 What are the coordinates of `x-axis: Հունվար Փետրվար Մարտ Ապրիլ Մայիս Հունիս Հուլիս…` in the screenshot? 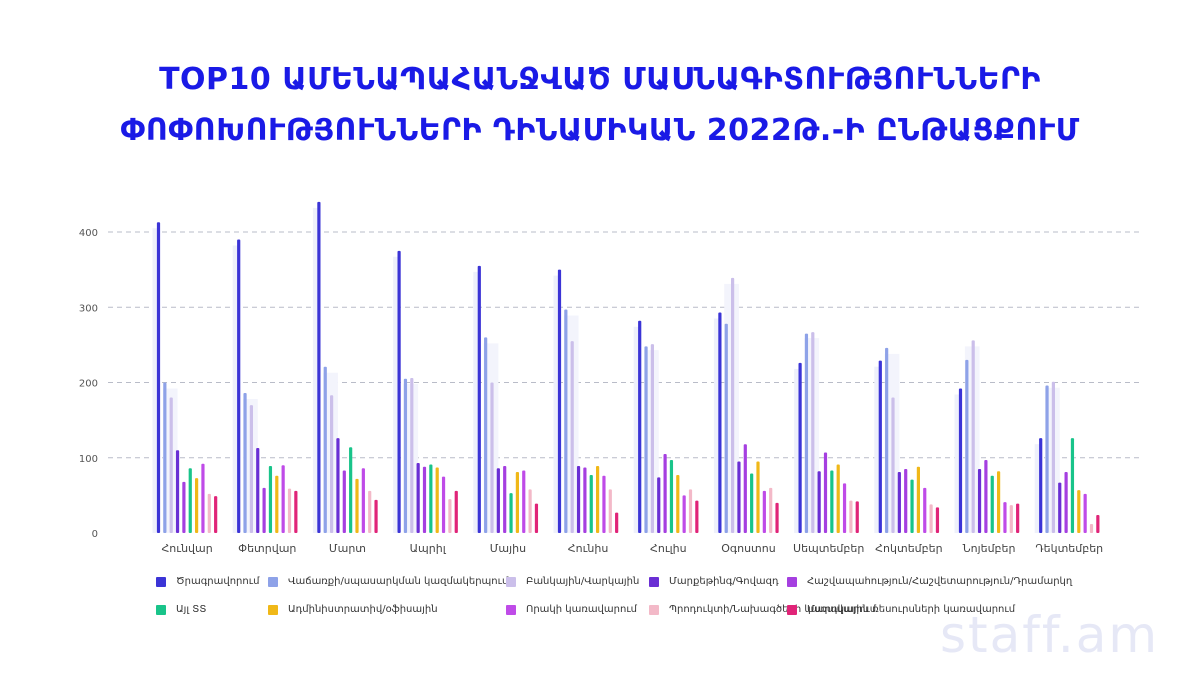 It's located at (632, 548).